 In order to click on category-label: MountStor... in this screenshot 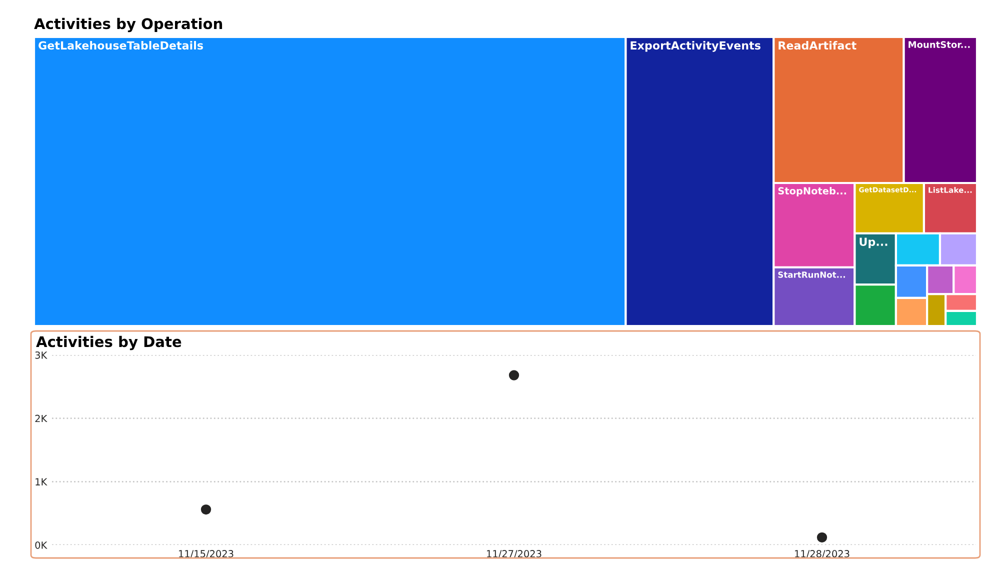, I will do `click(939, 44)`.